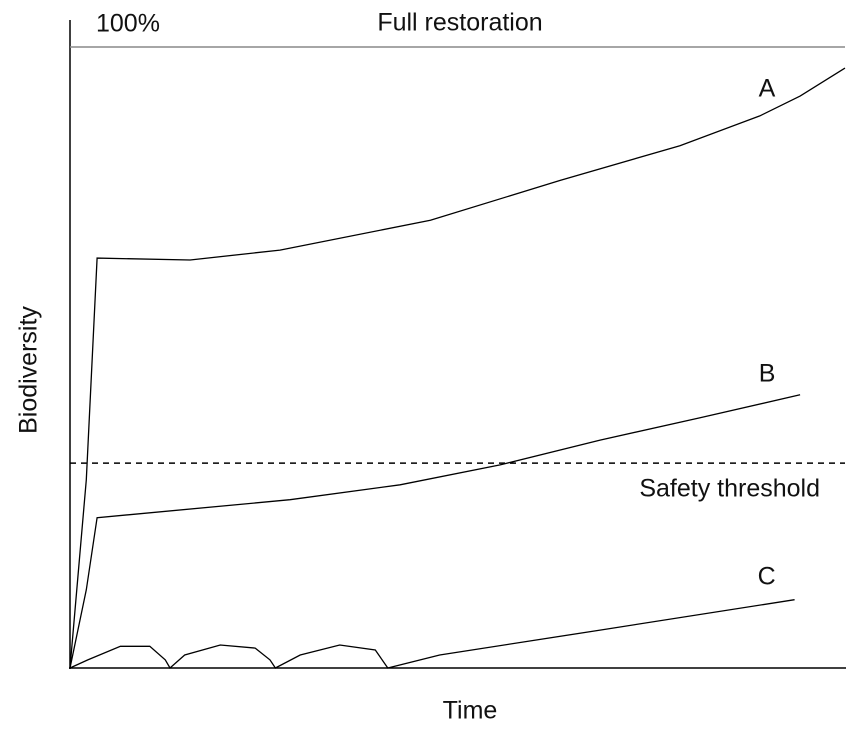 This screenshot has height=729, width=862. Describe the element at coordinates (470, 711) in the screenshot. I see `x-axis-label: Time` at that location.